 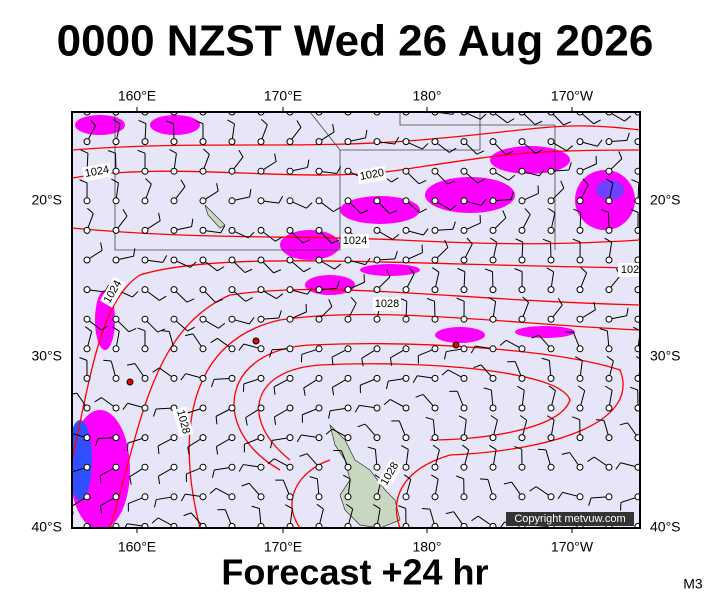 I want to click on isobar-label: 1028, so click(x=387, y=304).